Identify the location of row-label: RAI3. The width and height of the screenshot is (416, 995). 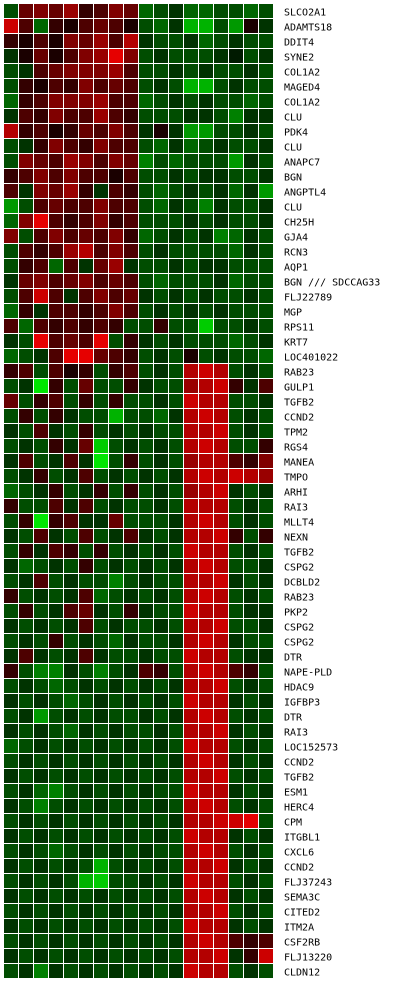
(296, 733).